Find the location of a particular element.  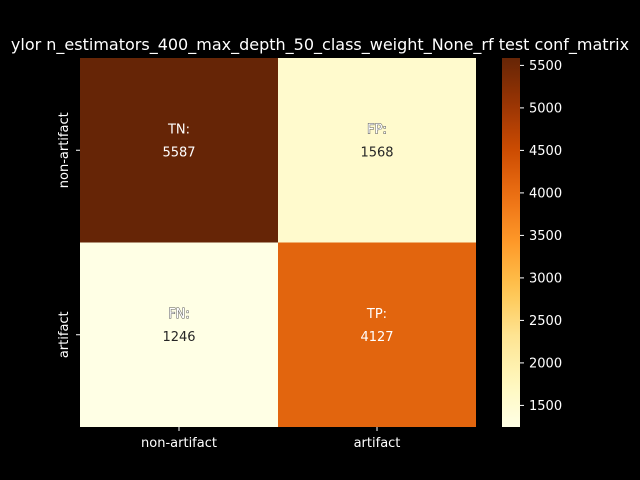

colorbar-tick-label: 2500 is located at coordinates (545, 321).